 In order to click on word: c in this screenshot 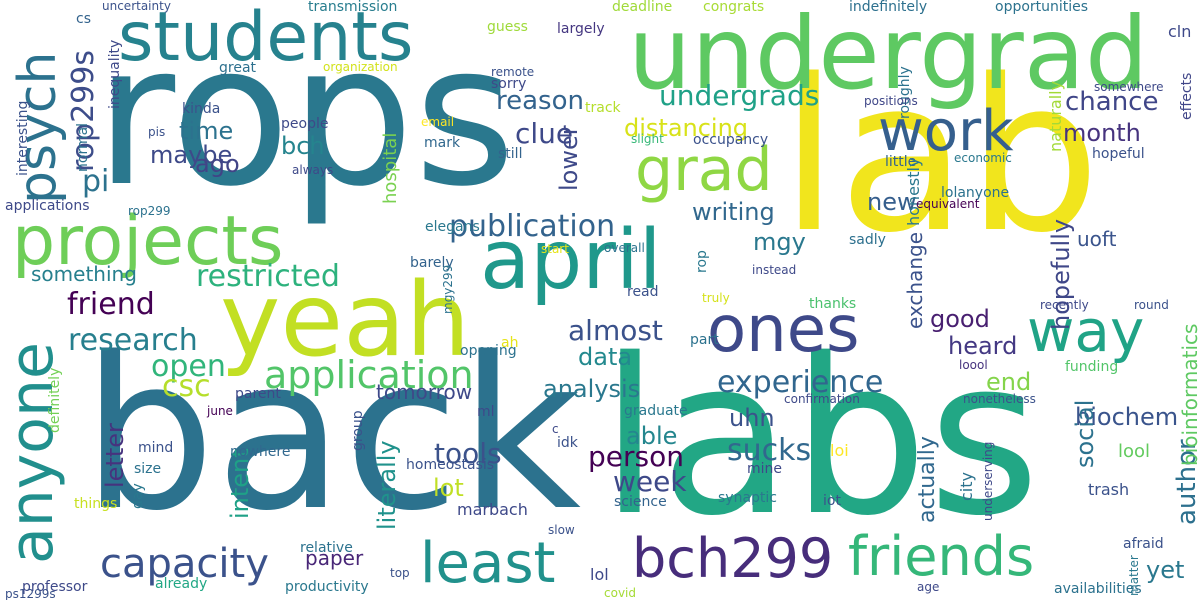, I will do `click(555, 429)`.